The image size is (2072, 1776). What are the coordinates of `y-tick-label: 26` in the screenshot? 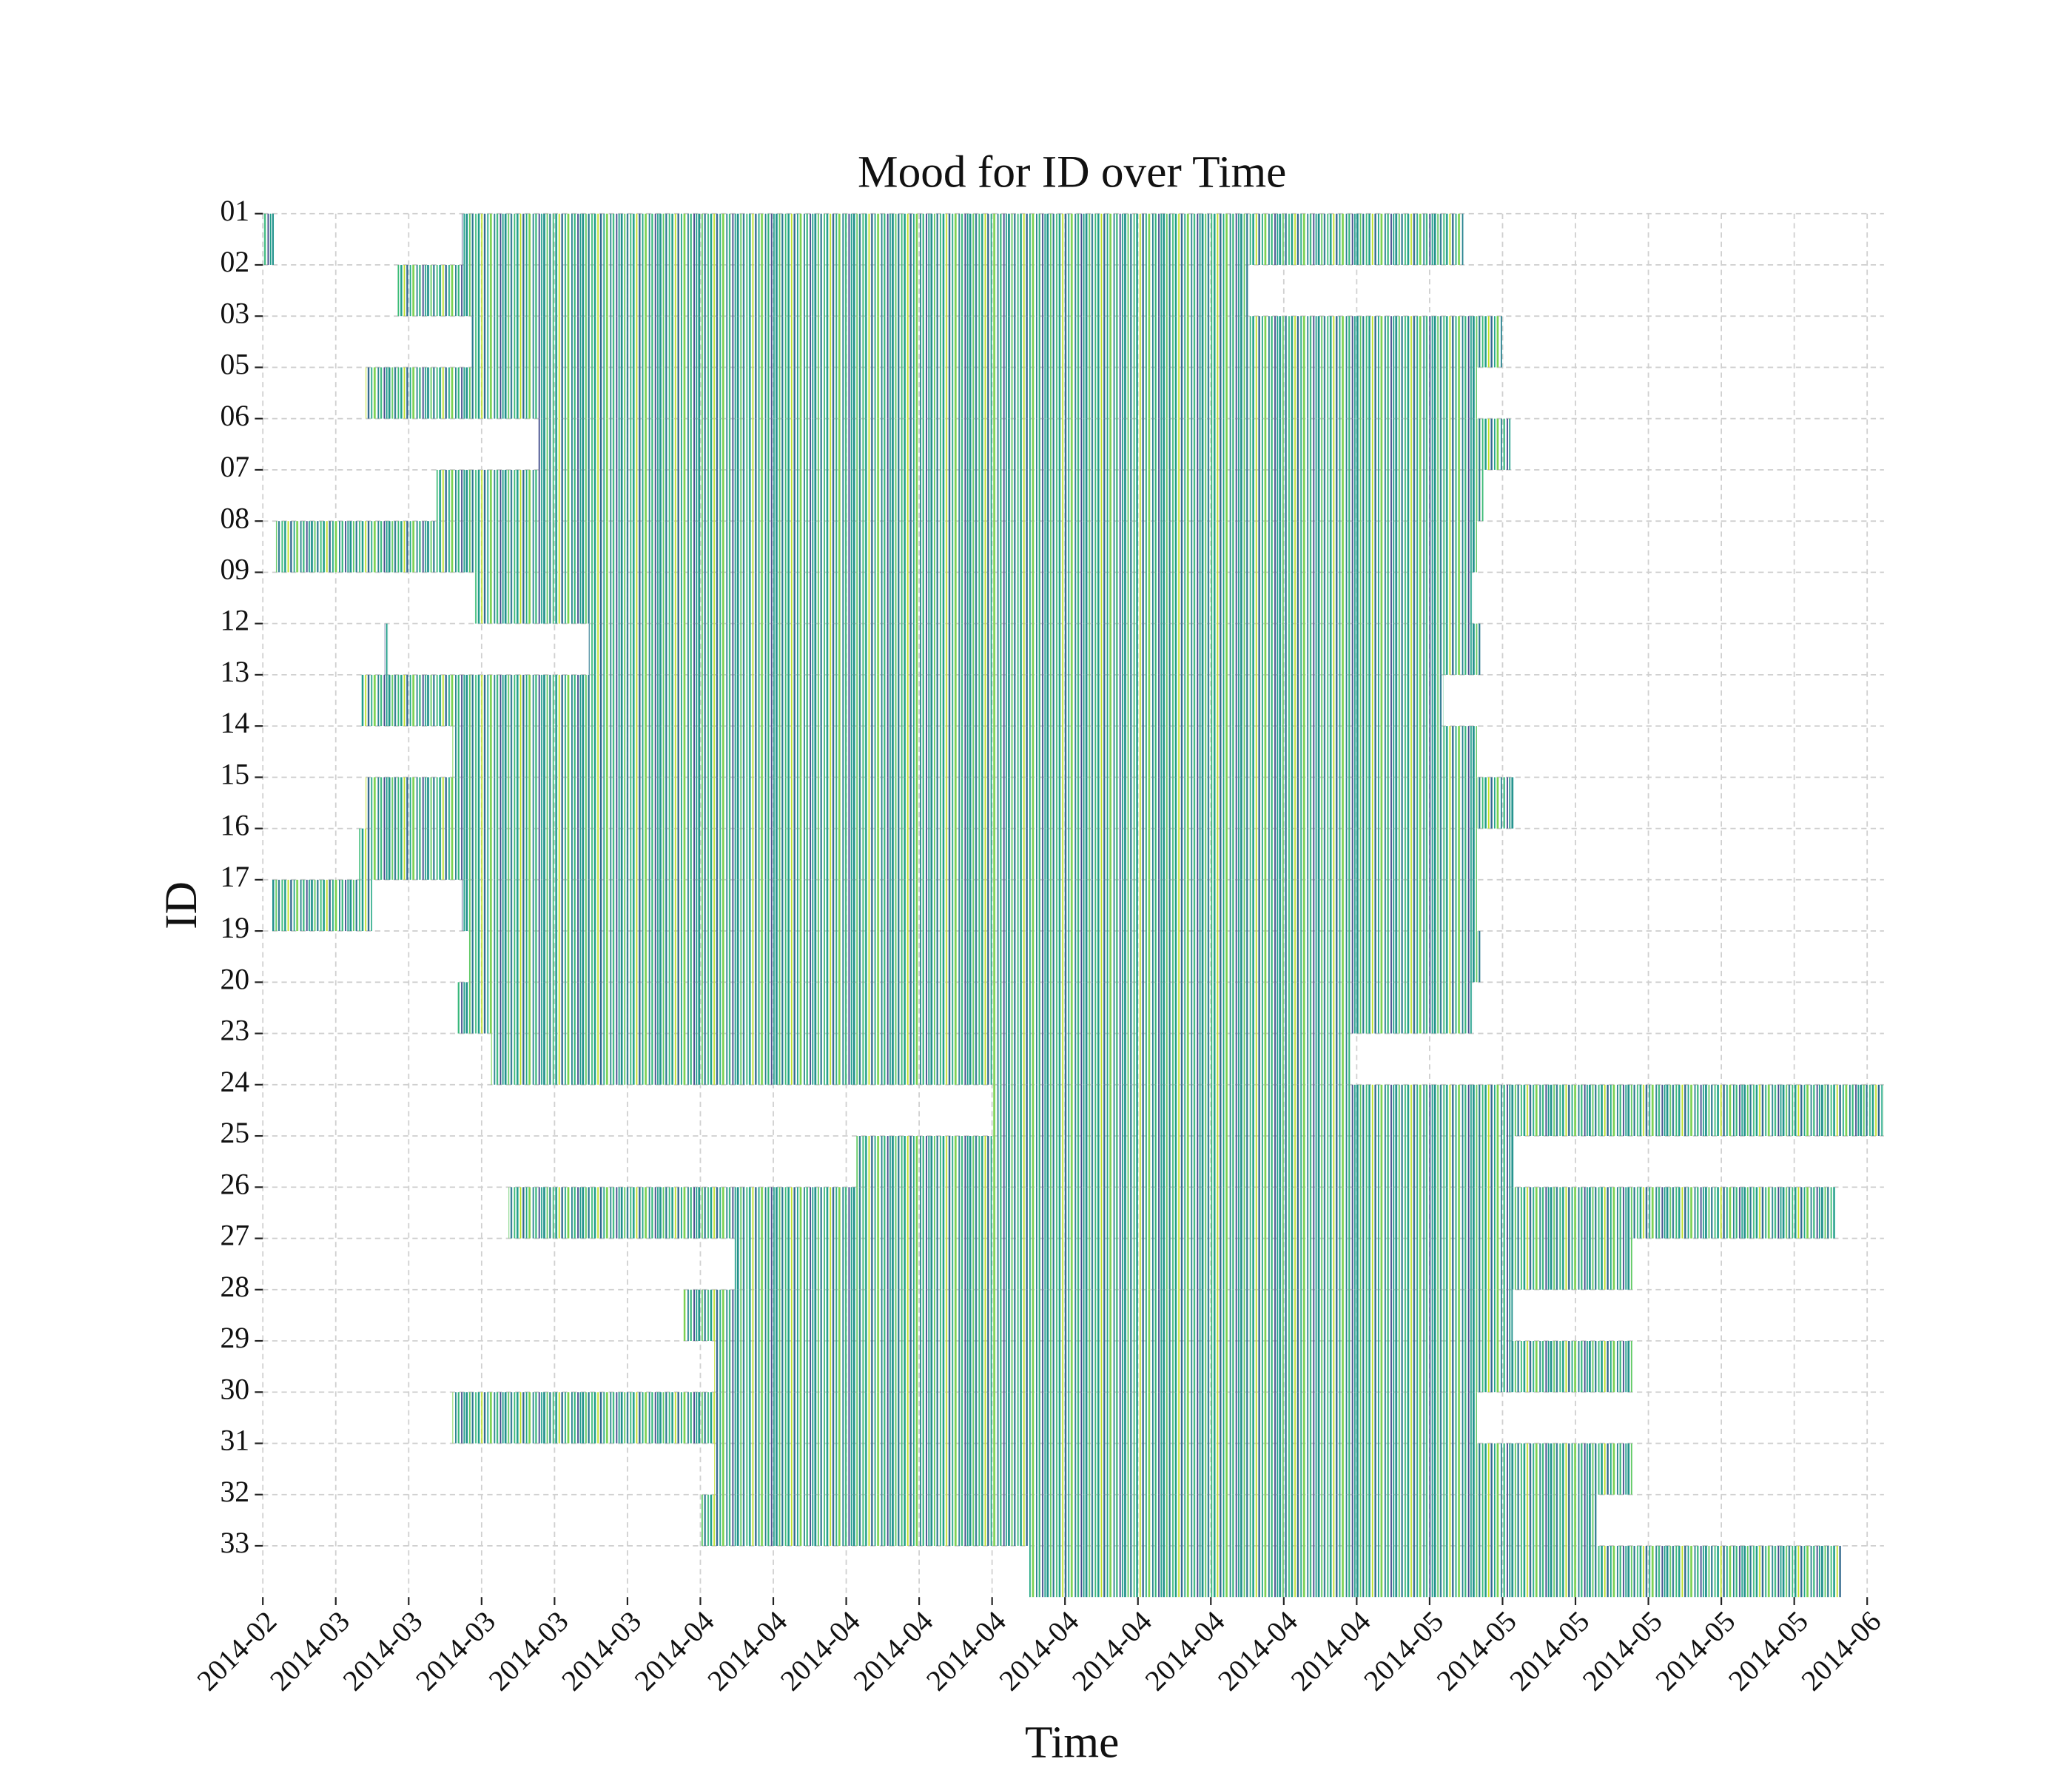 It's located at (234, 1184).